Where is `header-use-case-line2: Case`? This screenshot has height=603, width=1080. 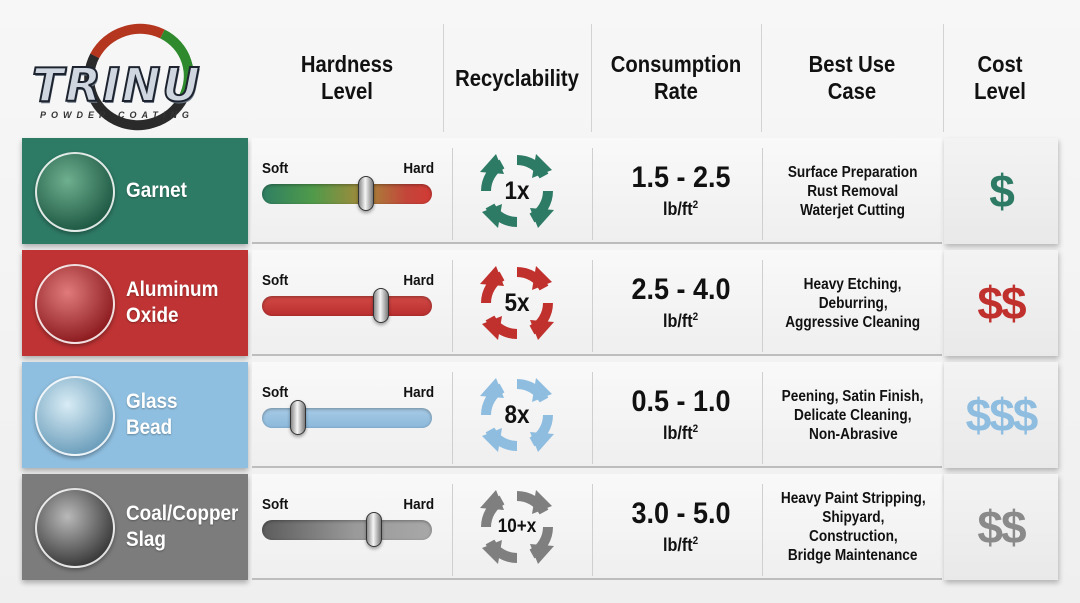
header-use-case-line2: Case is located at coordinates (852, 91).